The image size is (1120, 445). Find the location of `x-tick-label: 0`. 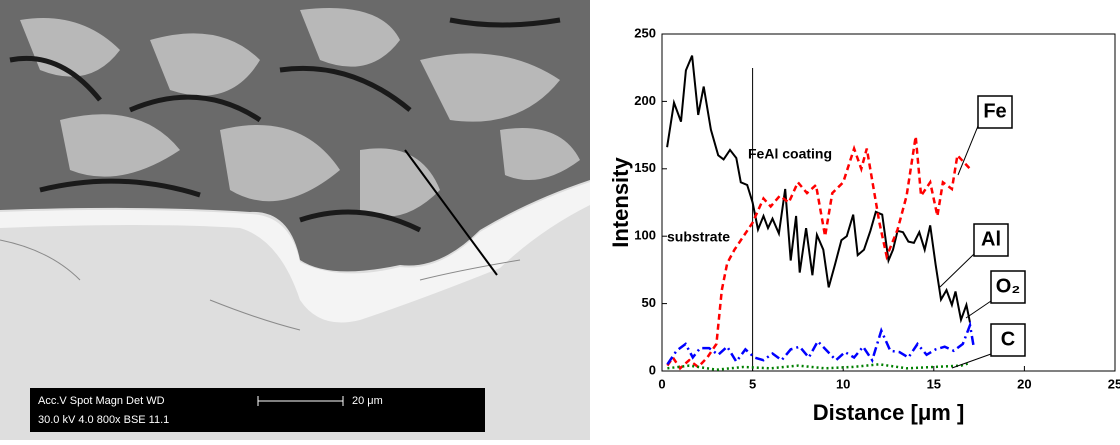

x-tick-label: 0 is located at coordinates (661, 383).